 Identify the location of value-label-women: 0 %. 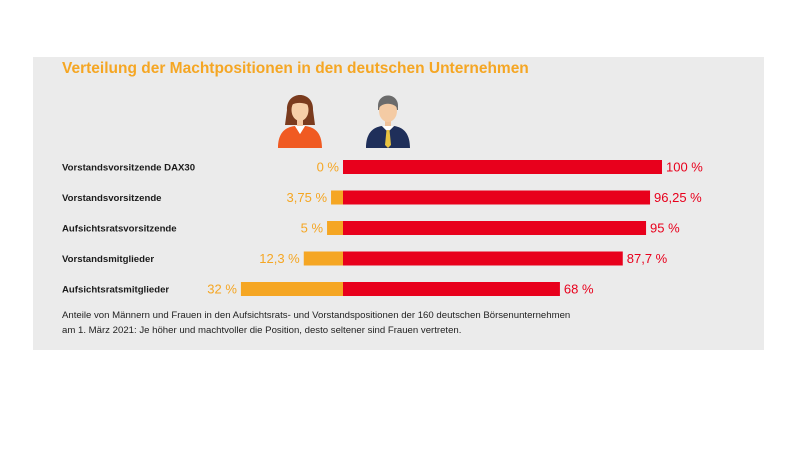
(328, 167).